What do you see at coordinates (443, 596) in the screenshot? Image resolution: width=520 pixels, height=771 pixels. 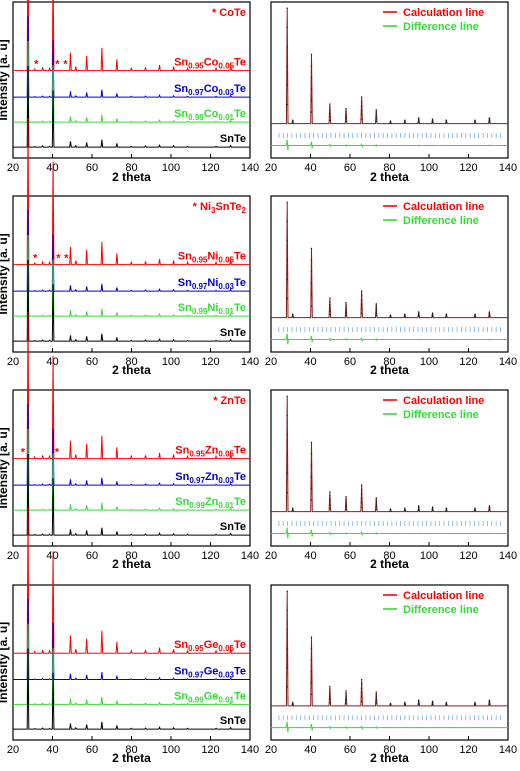 I see `legend-calculation: Calculation line` at bounding box center [443, 596].